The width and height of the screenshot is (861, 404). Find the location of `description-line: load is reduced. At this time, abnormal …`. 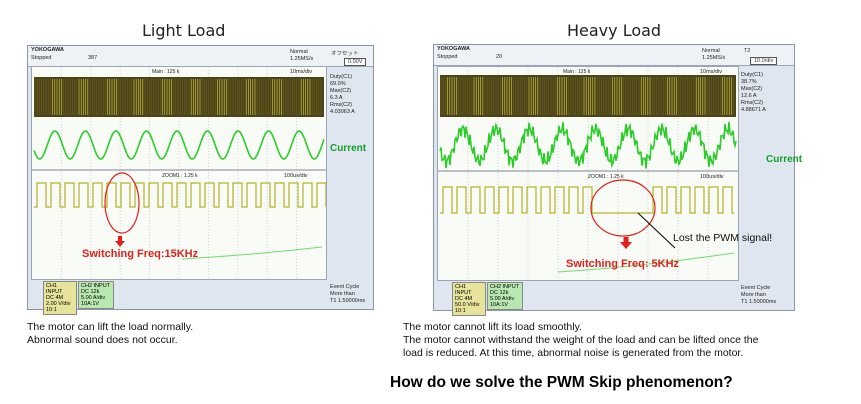

description-line: load is reduced. At this time, abnormal … is located at coordinates (573, 353).